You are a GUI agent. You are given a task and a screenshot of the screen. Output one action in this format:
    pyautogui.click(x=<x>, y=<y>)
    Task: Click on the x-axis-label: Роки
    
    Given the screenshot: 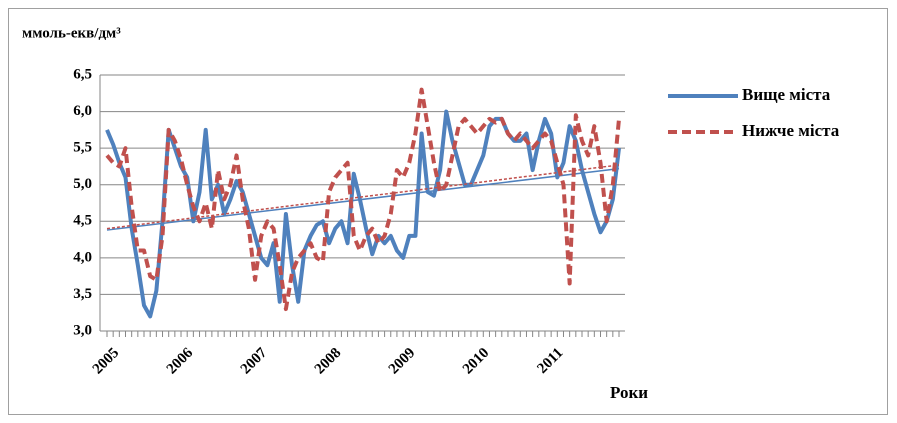 What is the action you would take?
    pyautogui.click(x=629, y=392)
    